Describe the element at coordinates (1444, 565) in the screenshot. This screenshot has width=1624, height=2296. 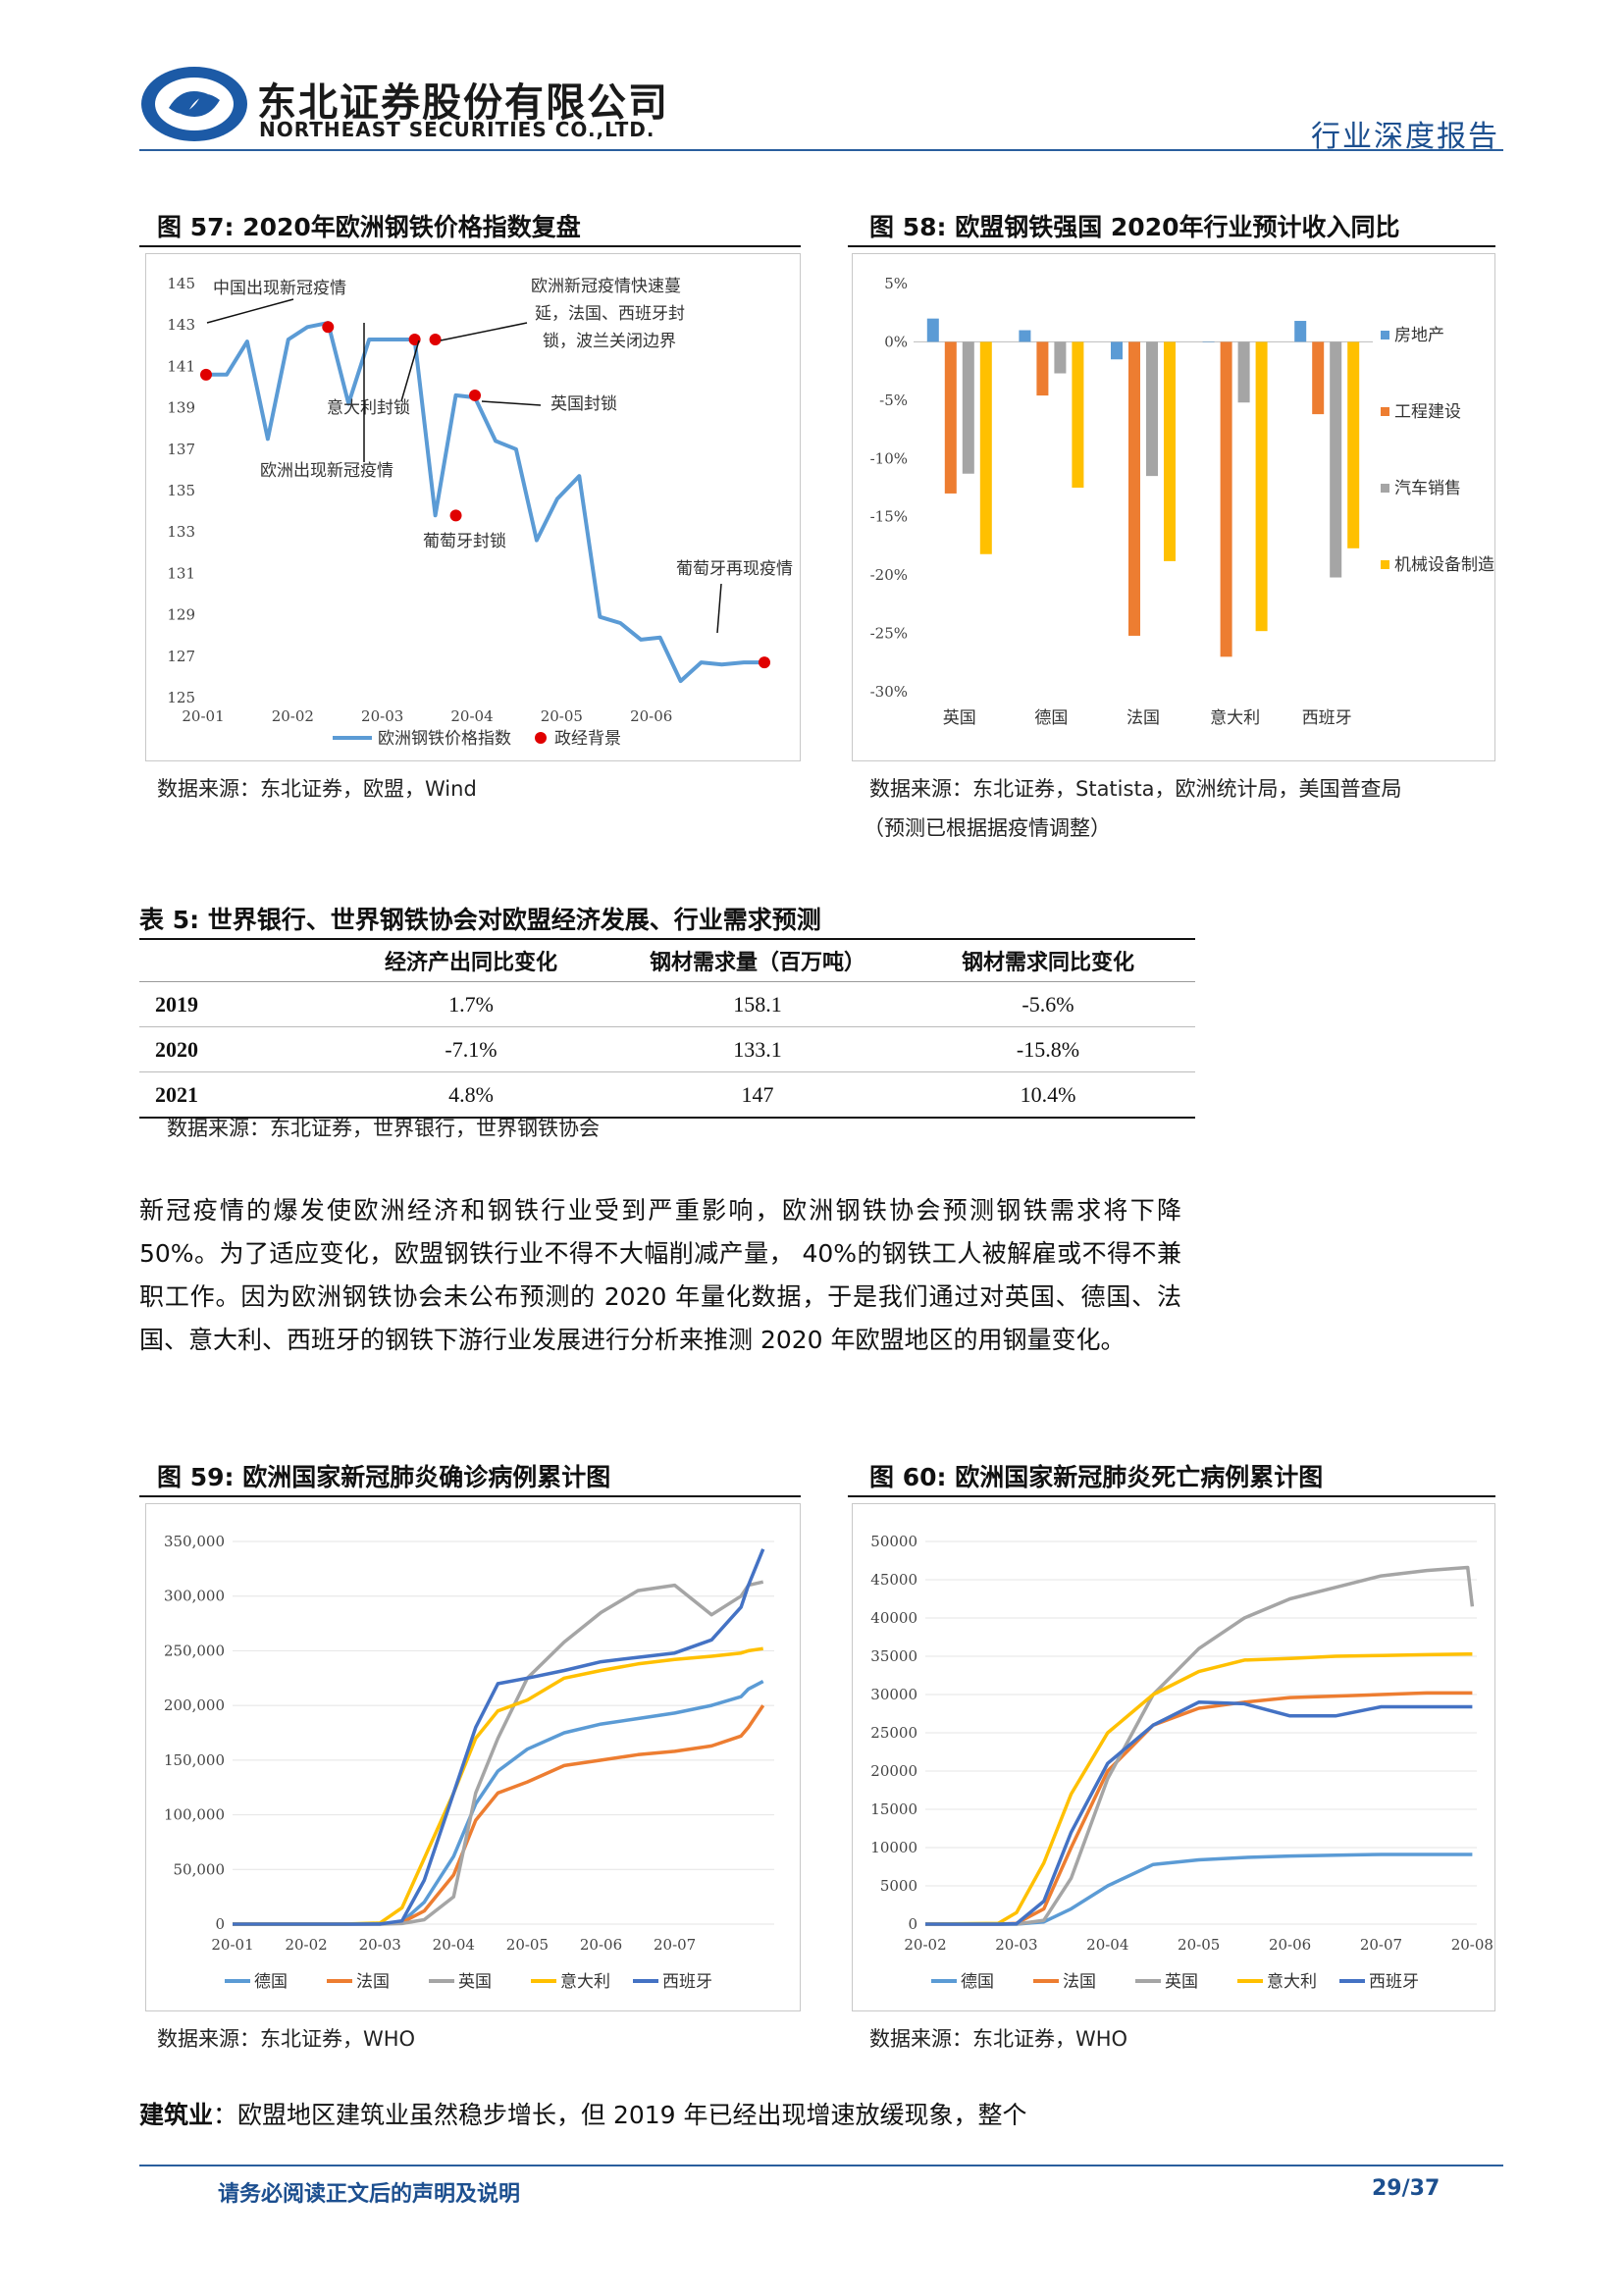
I see `legend-label: 机械设备制造` at that location.